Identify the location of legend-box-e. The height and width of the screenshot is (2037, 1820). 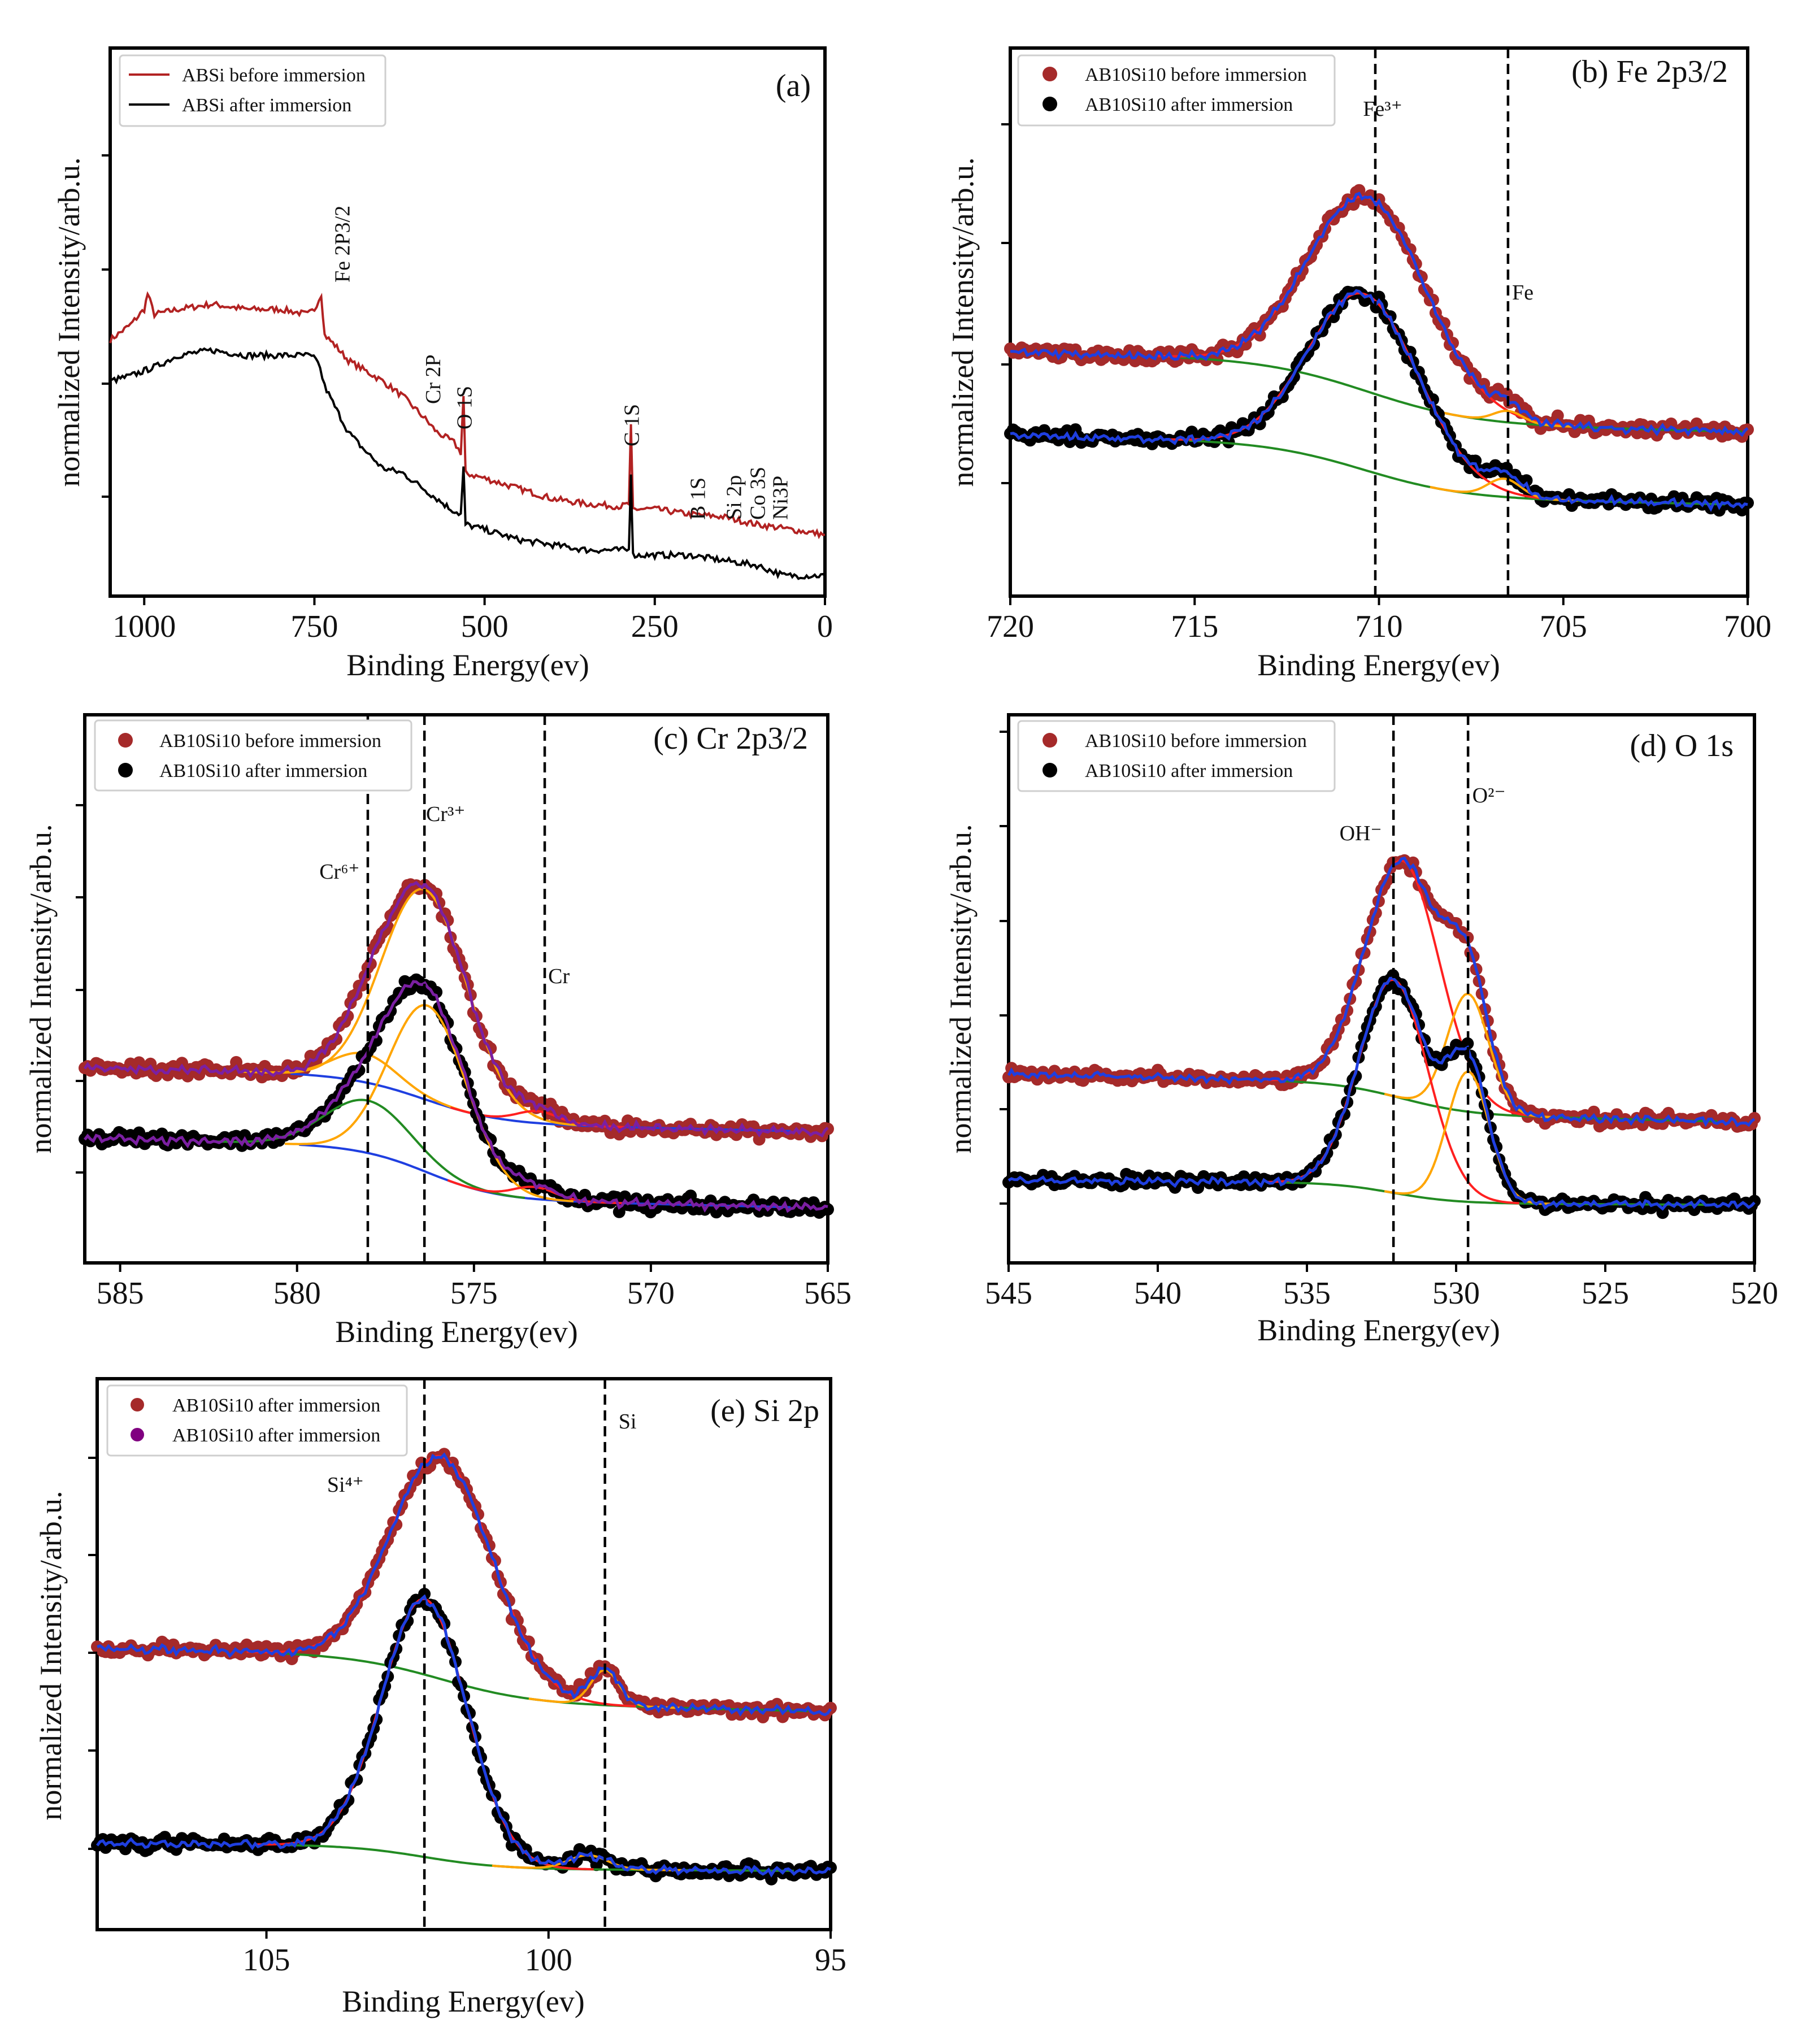
(257, 1420).